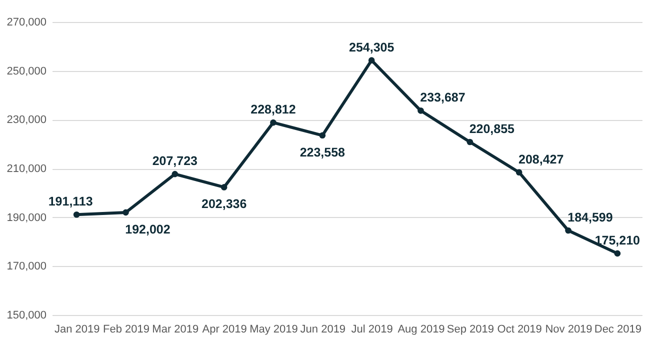 The width and height of the screenshot is (651, 345). What do you see at coordinates (147, 229) in the screenshot?
I see `data-label: 192,002` at bounding box center [147, 229].